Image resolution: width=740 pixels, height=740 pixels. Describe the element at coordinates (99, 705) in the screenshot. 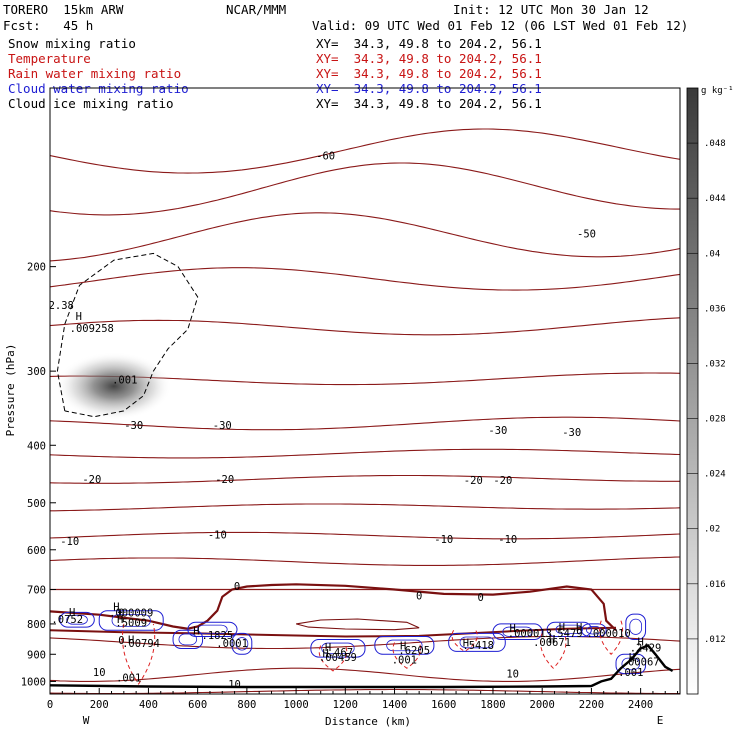

I see `x-tick-label: 200` at that location.